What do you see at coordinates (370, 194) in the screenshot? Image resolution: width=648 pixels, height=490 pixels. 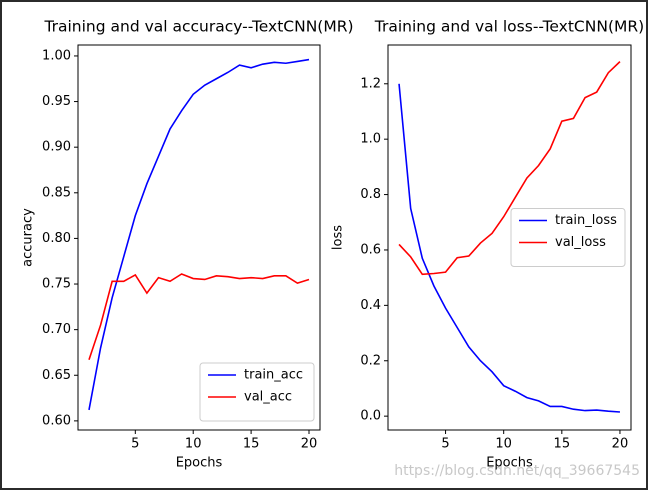 I see `y-tick-label: 0.8` at bounding box center [370, 194].